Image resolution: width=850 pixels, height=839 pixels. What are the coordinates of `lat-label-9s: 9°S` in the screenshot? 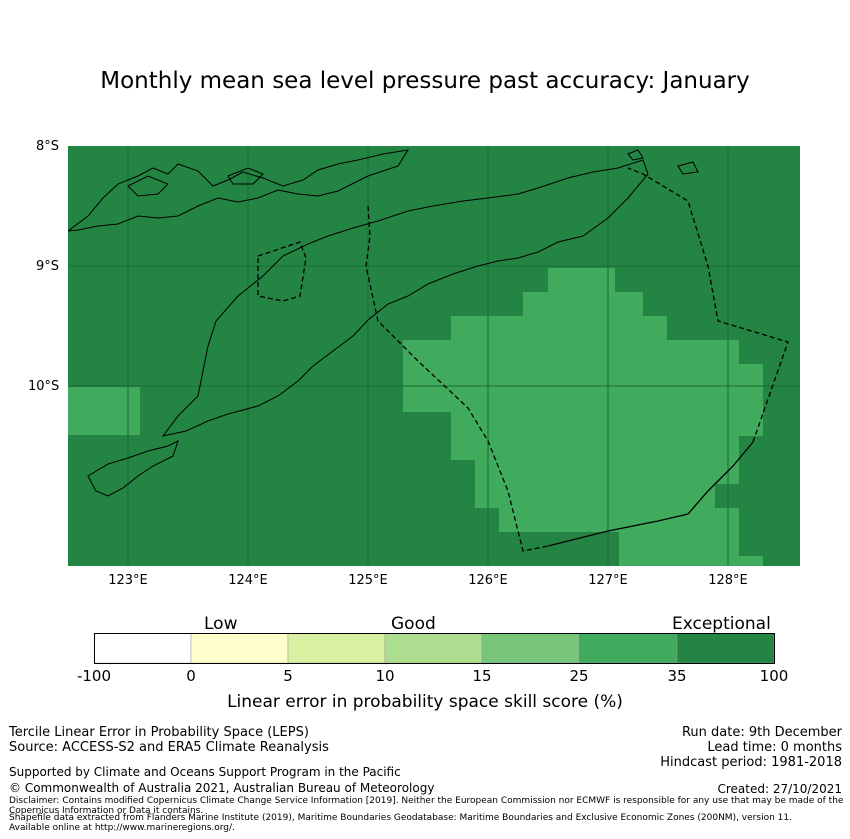 It's located at (48, 266).